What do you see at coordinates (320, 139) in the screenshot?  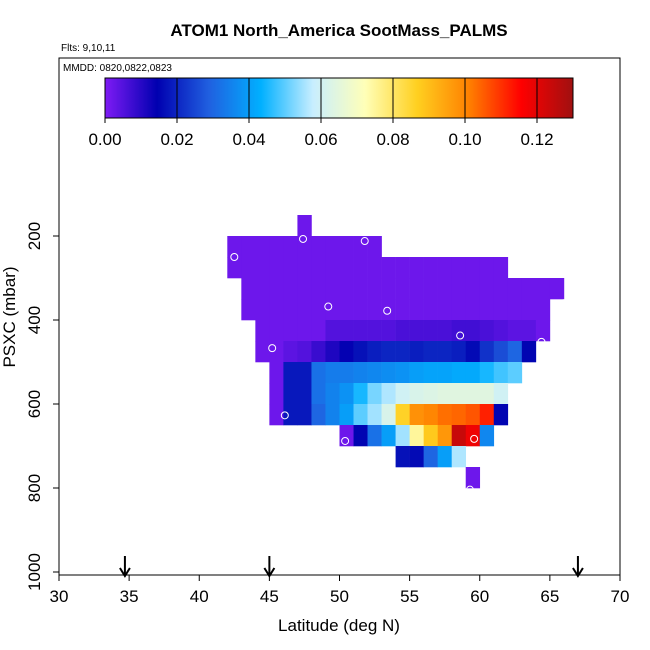 I see `colorbar-tick-label: 0.06` at bounding box center [320, 139].